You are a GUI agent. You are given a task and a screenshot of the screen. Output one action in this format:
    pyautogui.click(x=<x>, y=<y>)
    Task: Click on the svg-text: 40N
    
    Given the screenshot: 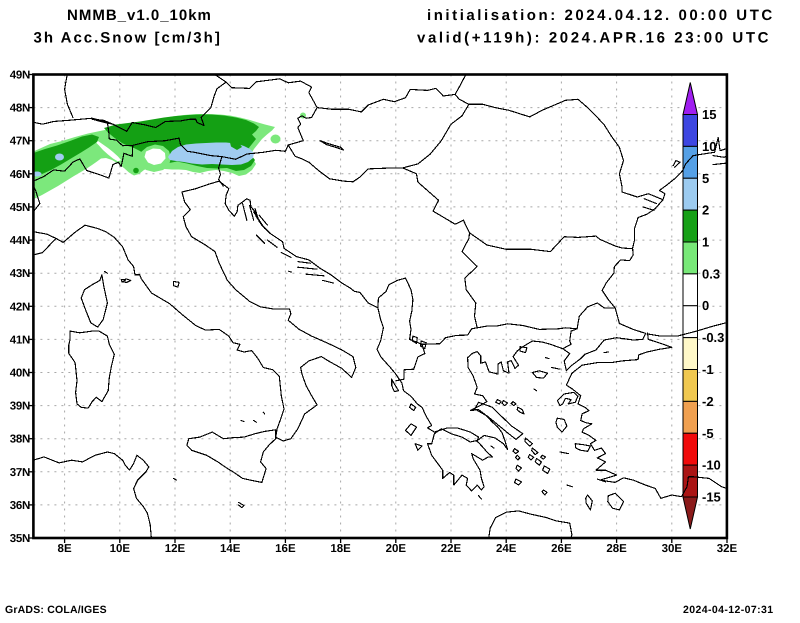 What is the action you would take?
    pyautogui.click(x=20, y=374)
    